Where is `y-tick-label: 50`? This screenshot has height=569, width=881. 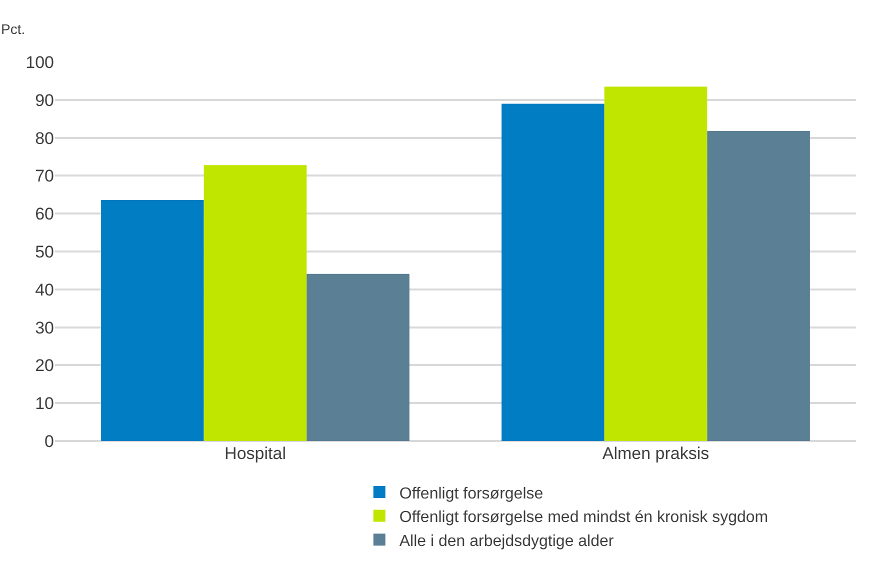
y-tick-label: 50 is located at coordinates (44, 252).